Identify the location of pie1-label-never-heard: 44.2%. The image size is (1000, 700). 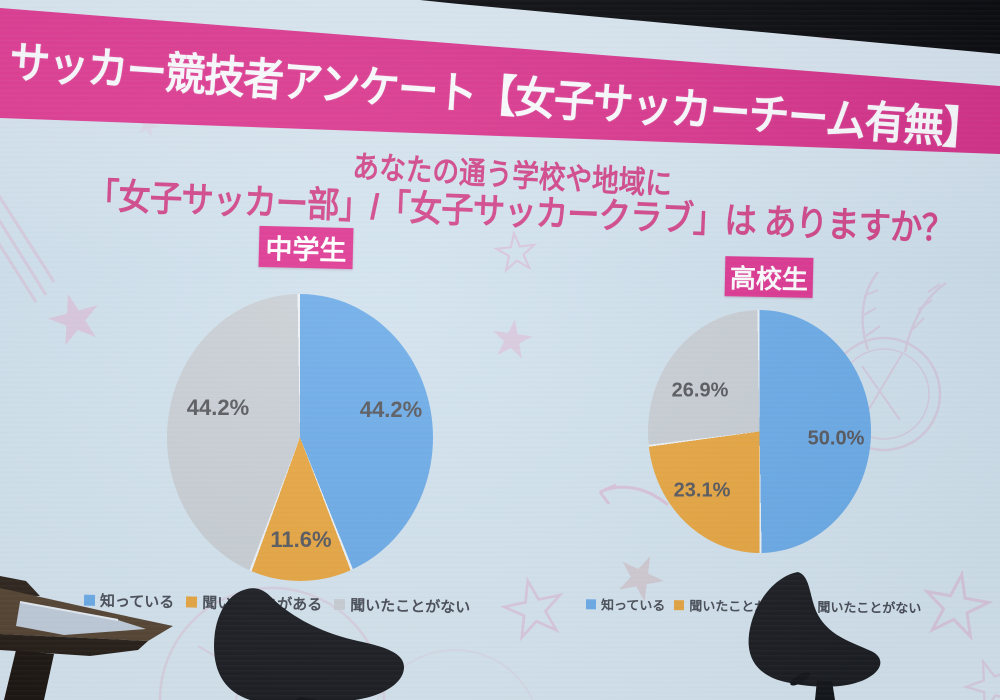
(218, 407).